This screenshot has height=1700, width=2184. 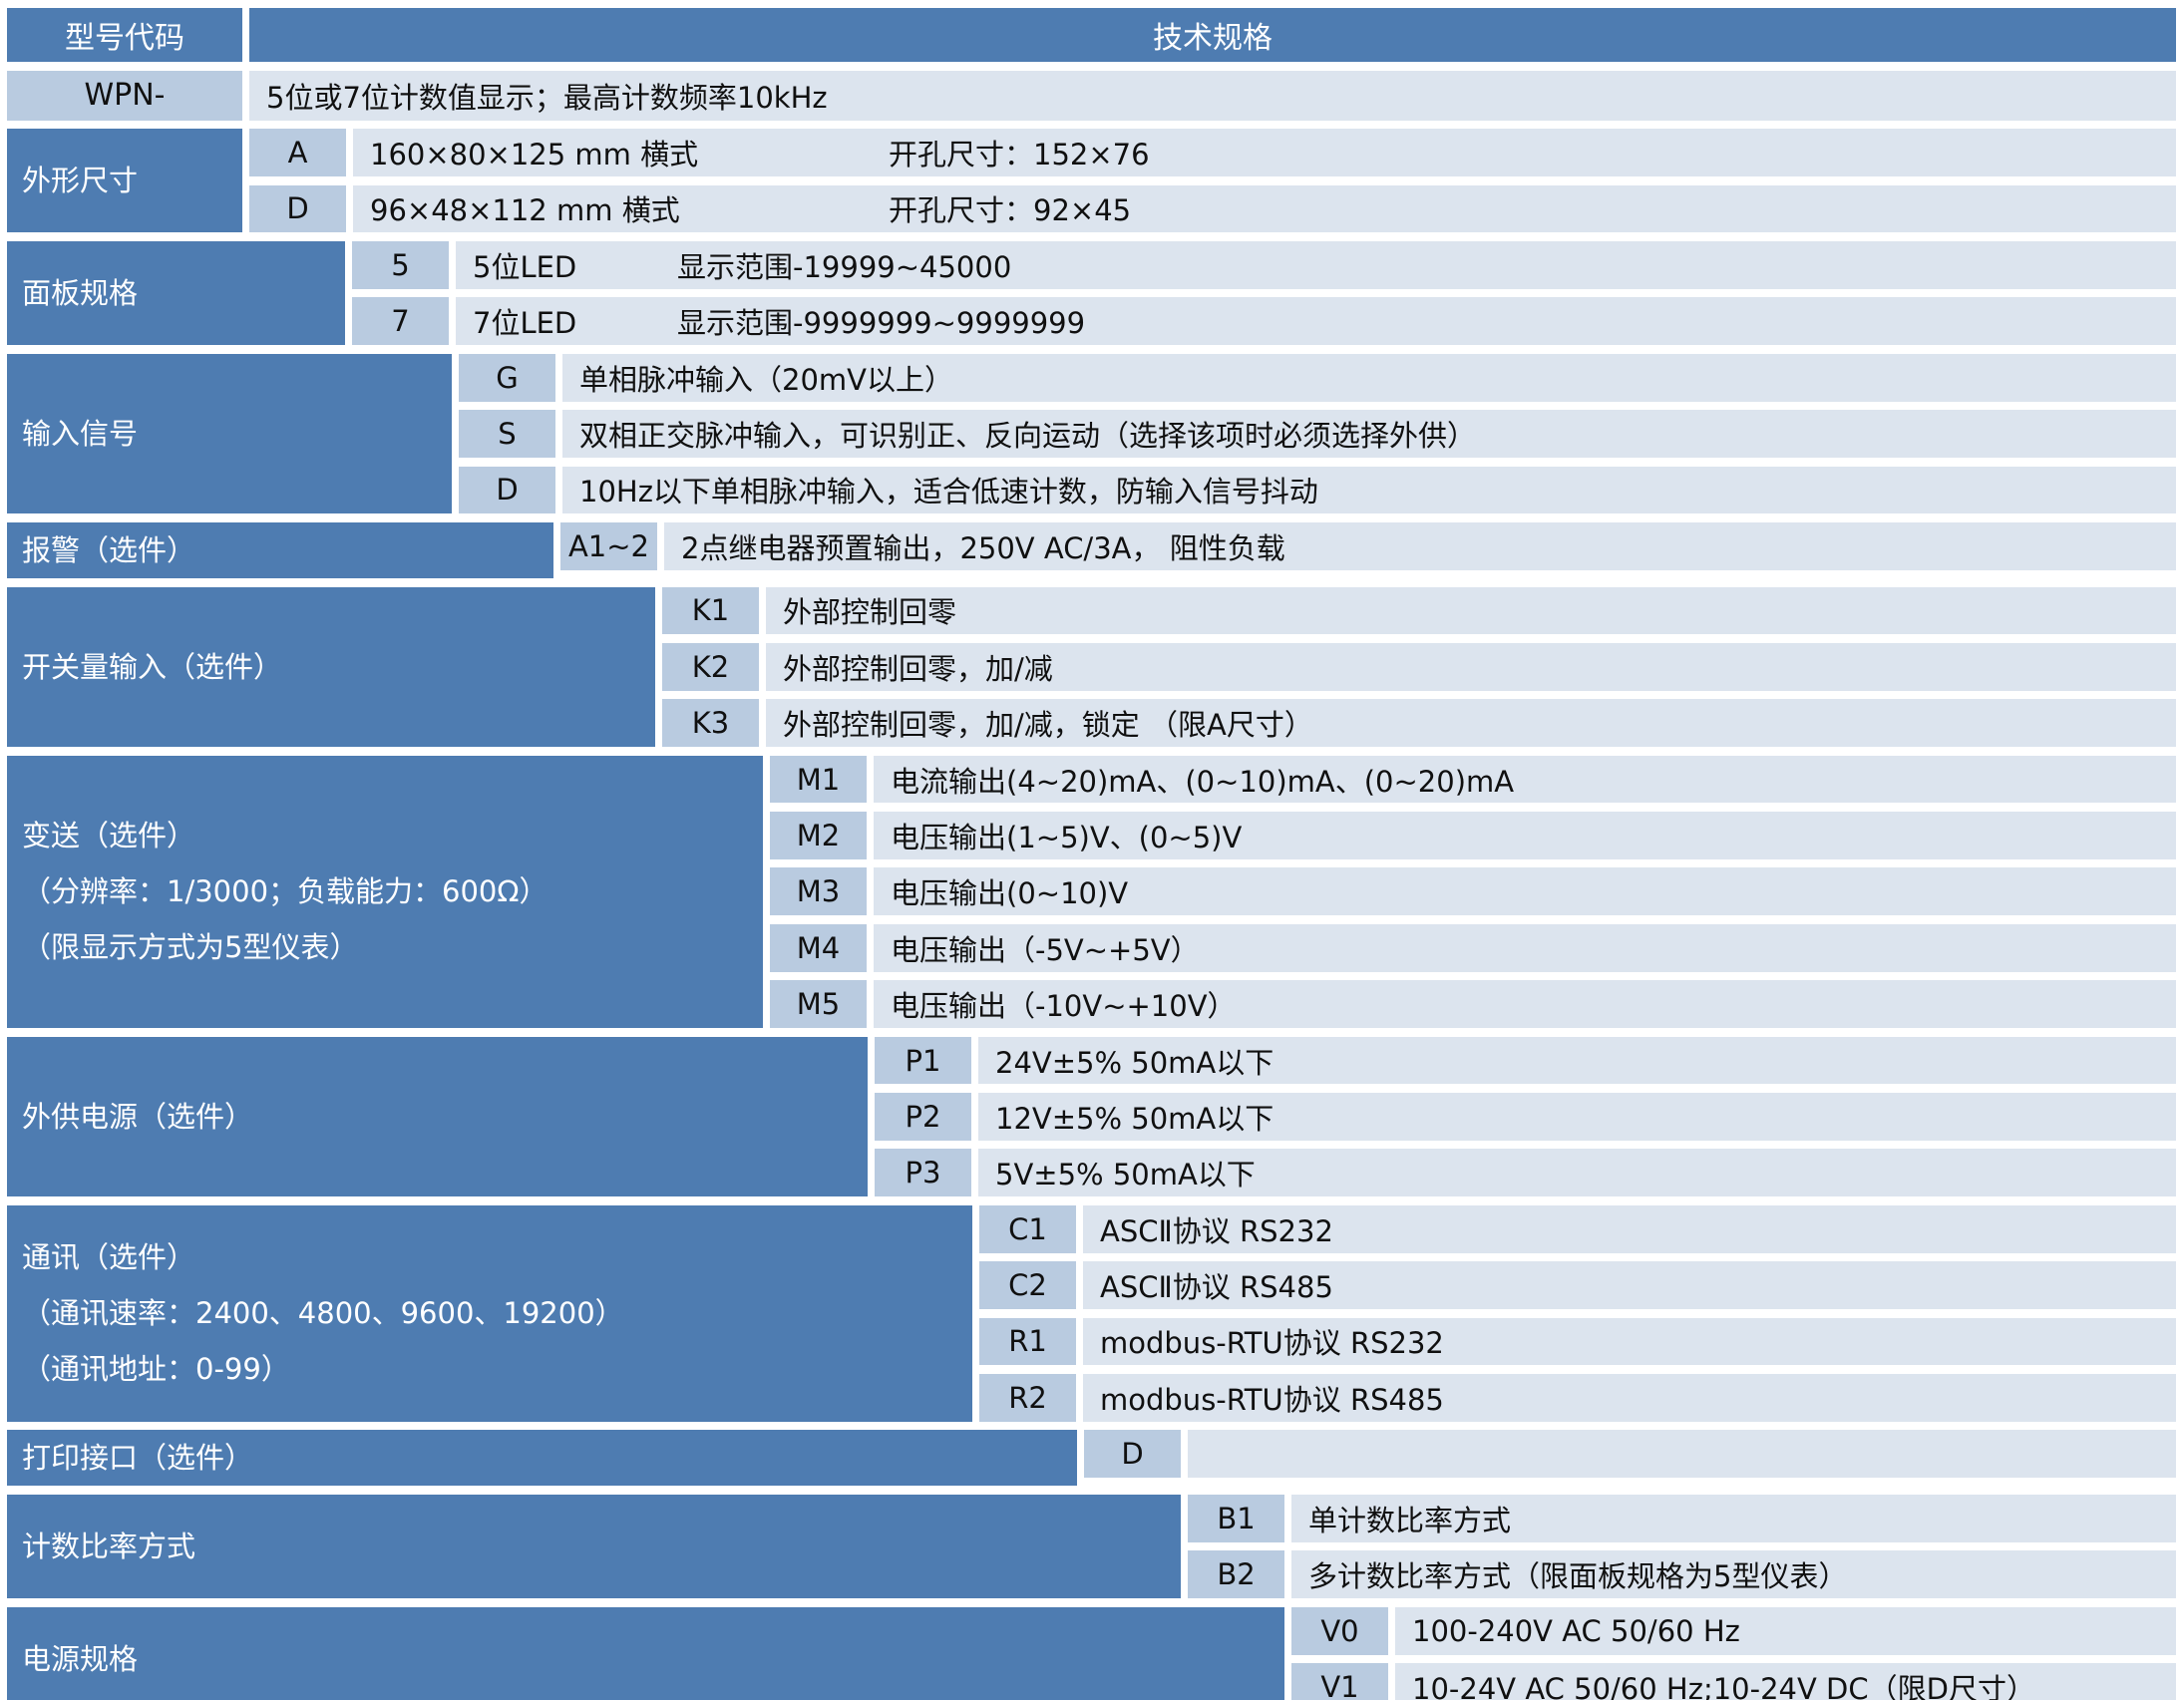 I want to click on code-cell: P2, so click(x=923, y=1117).